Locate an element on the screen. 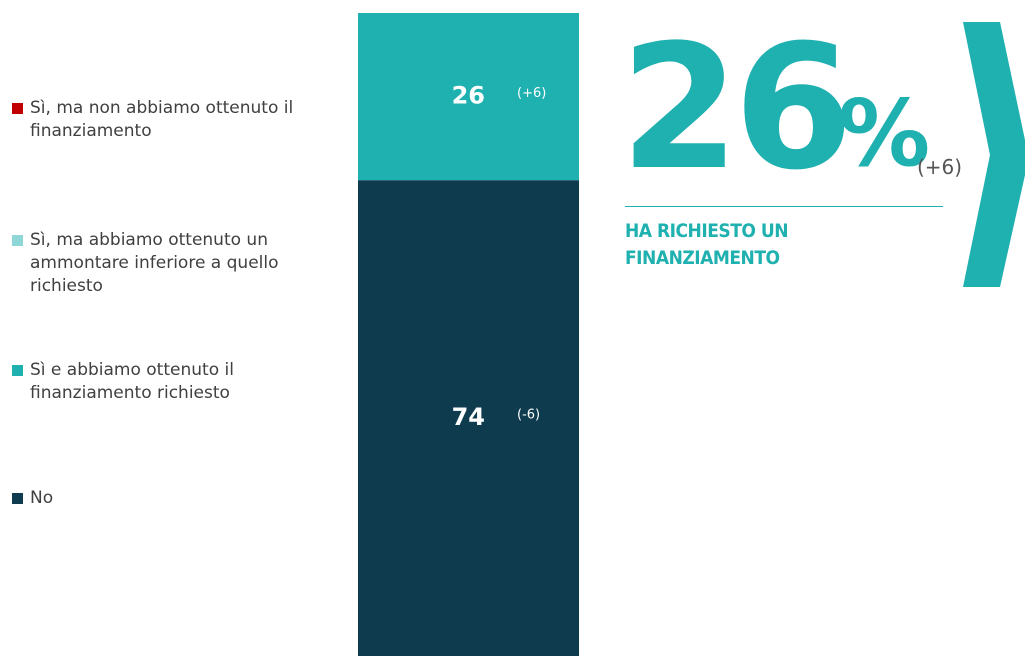  value-label: 74 is located at coordinates (468, 417).